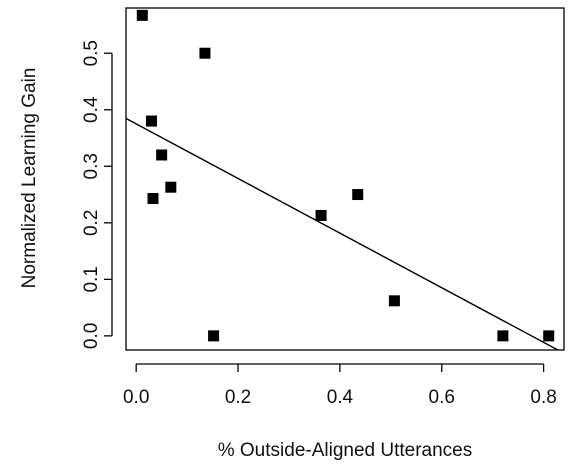 The image size is (569, 466). I want to click on y-tick-label: 0.4, so click(91, 109).